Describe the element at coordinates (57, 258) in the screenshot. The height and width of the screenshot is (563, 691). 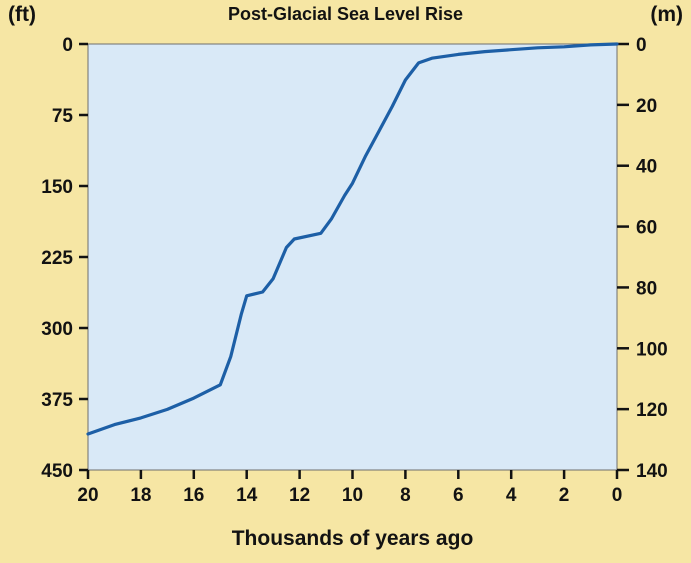
I see `y-left-tick-label: 225` at that location.